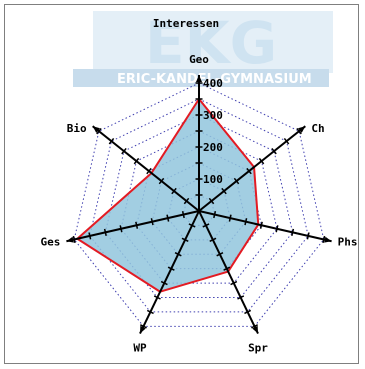 This screenshot has height=369, width=365. What do you see at coordinates (186, 23) in the screenshot?
I see `chart-title: Interessen` at bounding box center [186, 23].